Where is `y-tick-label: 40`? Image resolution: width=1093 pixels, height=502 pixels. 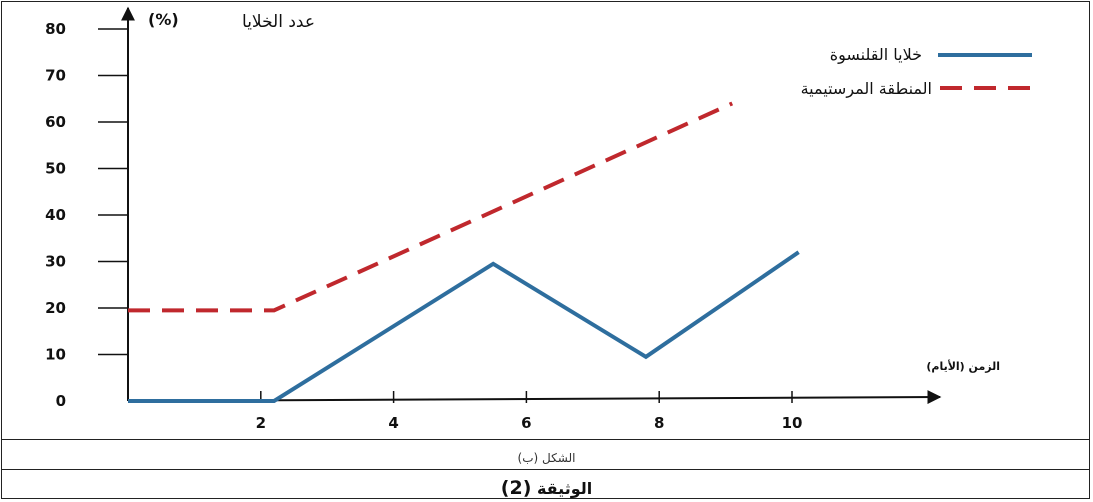
y-tick-label: 40 is located at coordinates (55, 215).